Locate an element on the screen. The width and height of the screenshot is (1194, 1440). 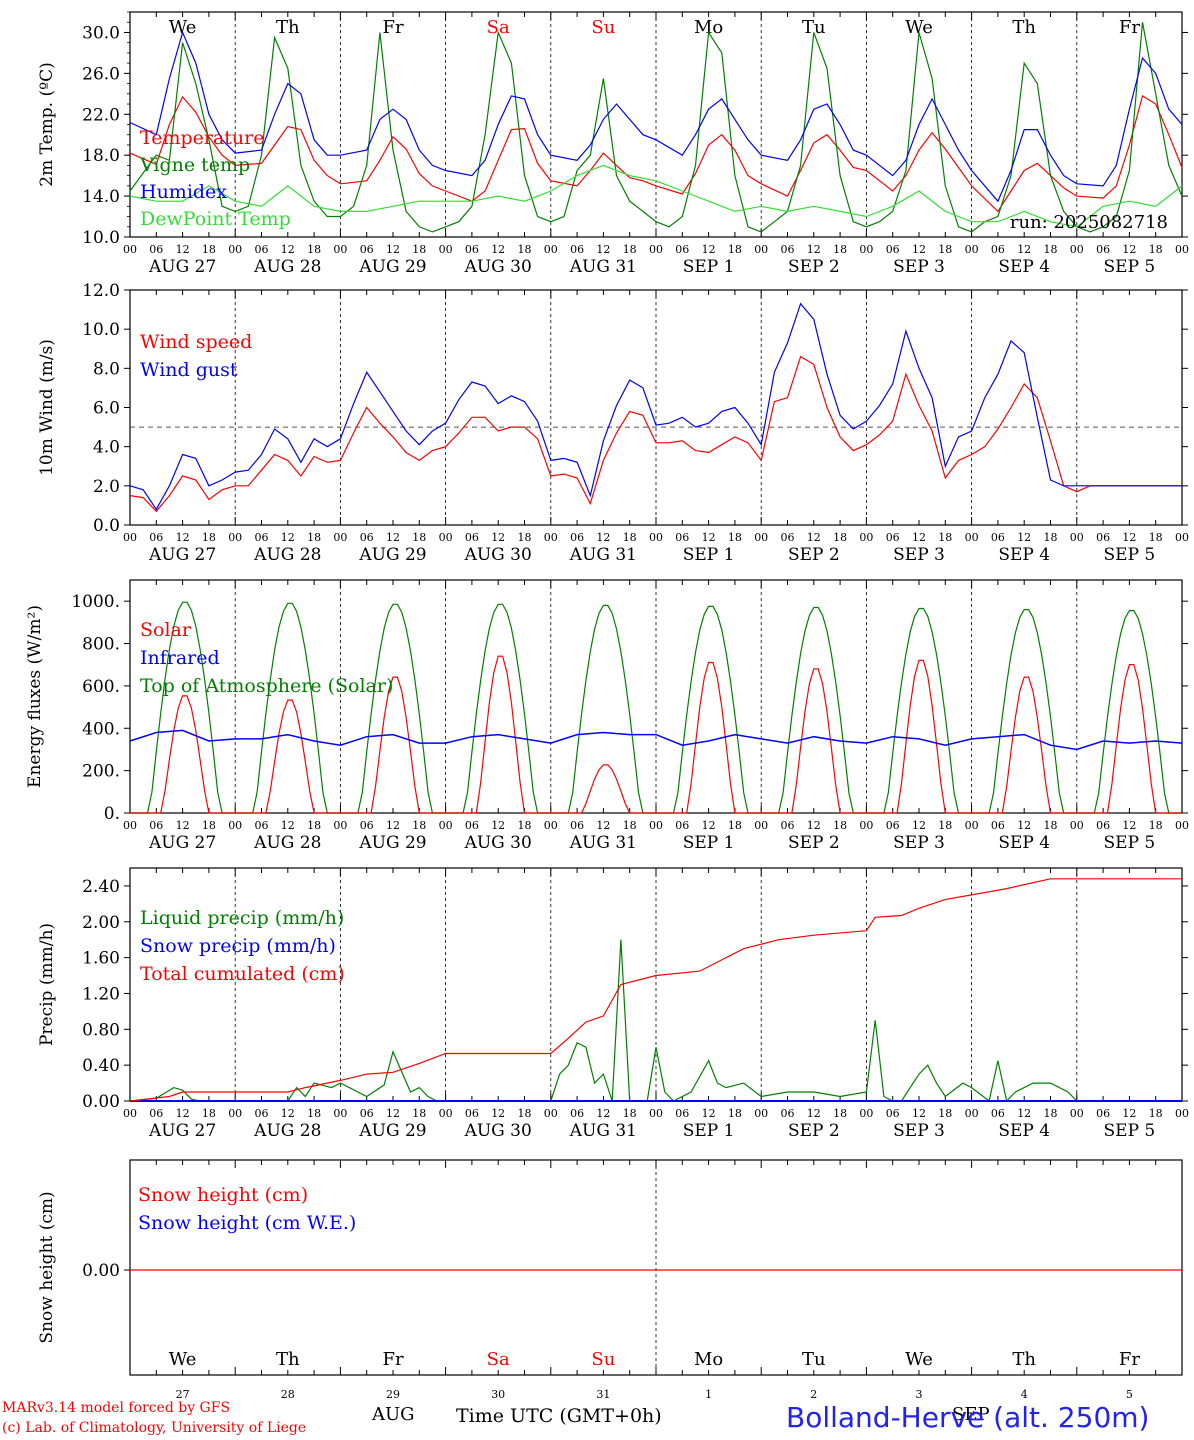
y-axis-label: Snow height (cm) is located at coordinates (47, 1267).